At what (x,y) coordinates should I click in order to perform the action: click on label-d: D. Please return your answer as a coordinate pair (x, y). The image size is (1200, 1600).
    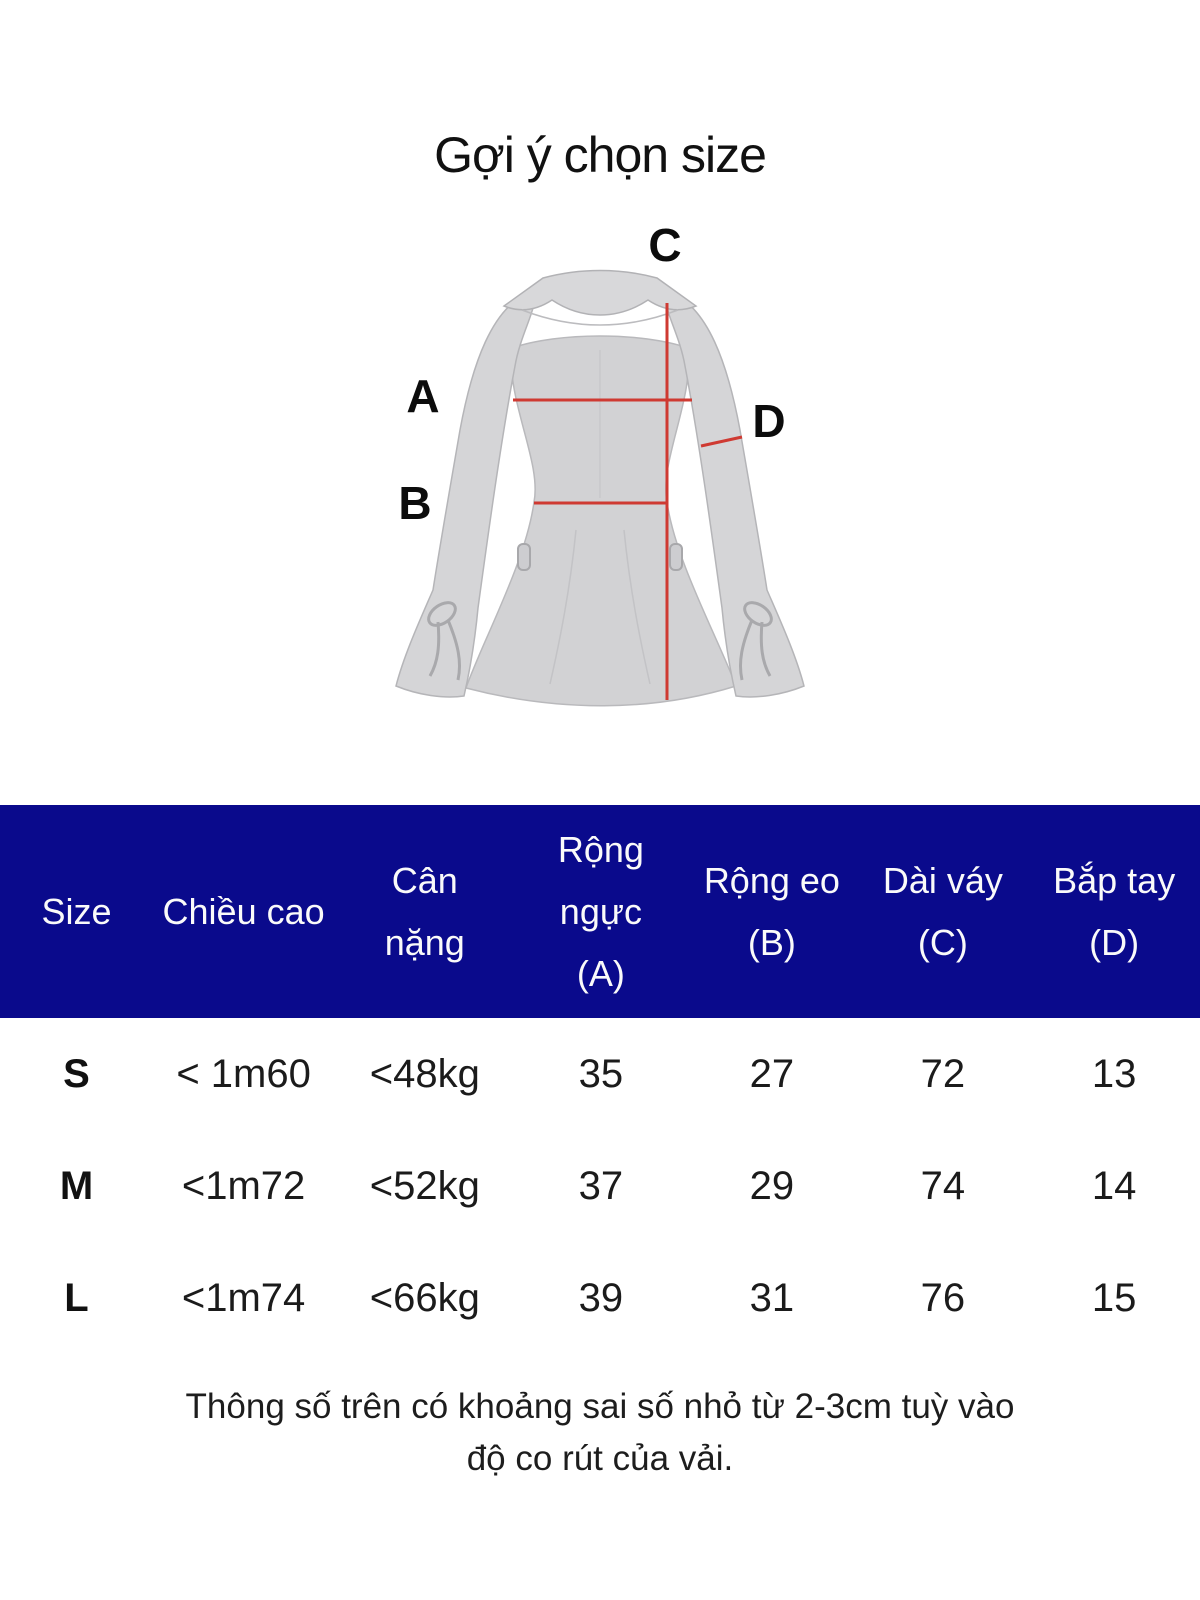
    Looking at the image, I should click on (768, 421).